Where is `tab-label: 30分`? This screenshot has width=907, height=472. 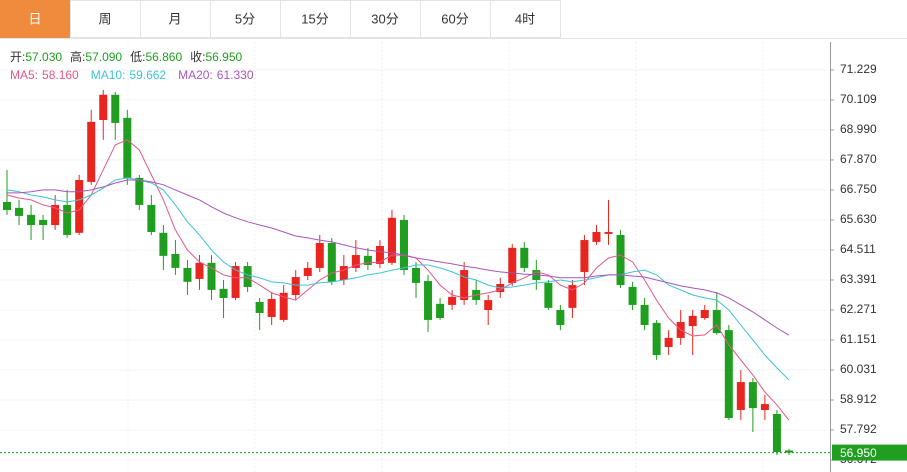
tab-label: 30分 is located at coordinates (384, 18).